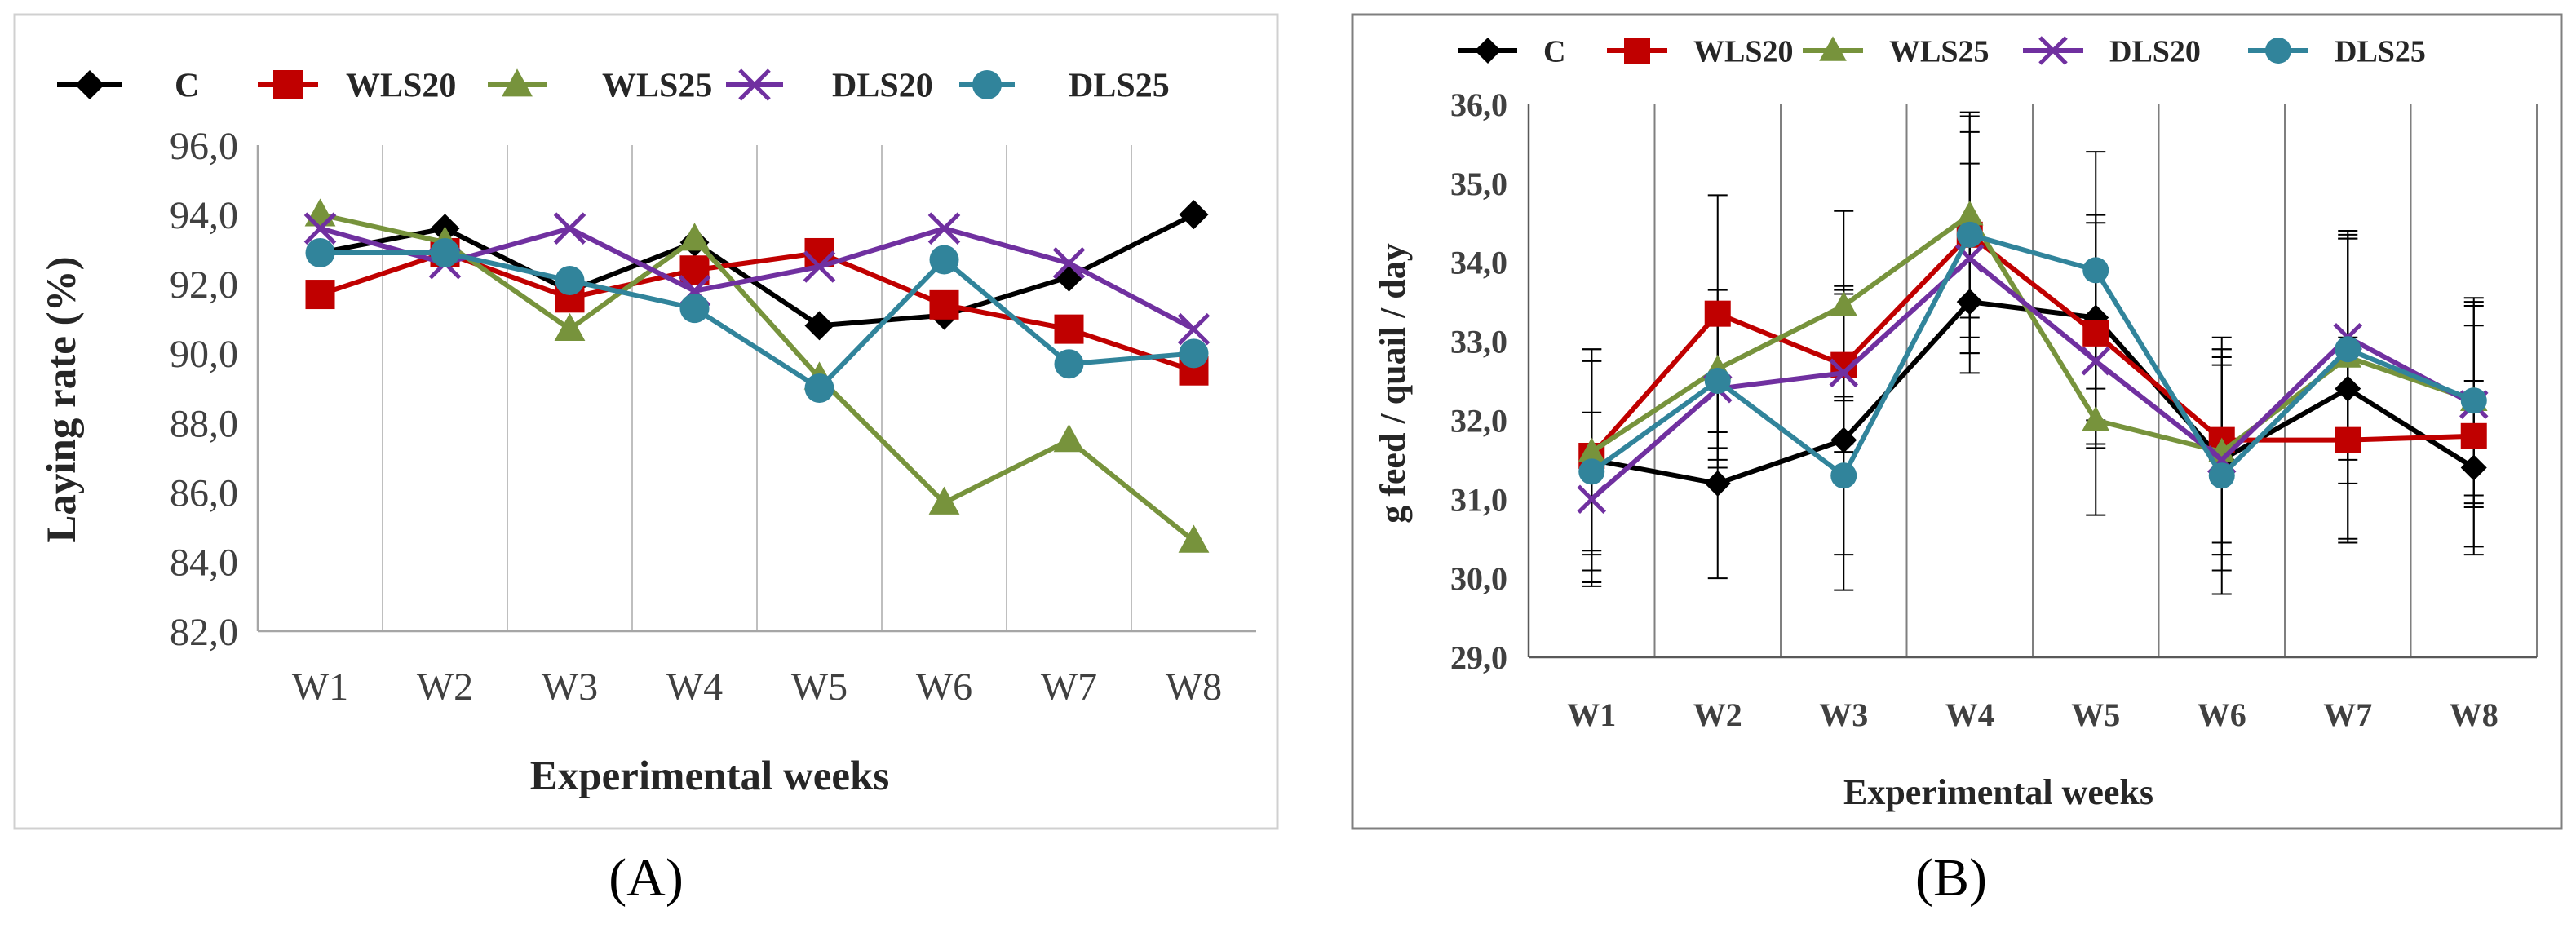 This screenshot has height=928, width=2576. I want to click on panel-b-x-tick-label: W5, so click(2095, 714).